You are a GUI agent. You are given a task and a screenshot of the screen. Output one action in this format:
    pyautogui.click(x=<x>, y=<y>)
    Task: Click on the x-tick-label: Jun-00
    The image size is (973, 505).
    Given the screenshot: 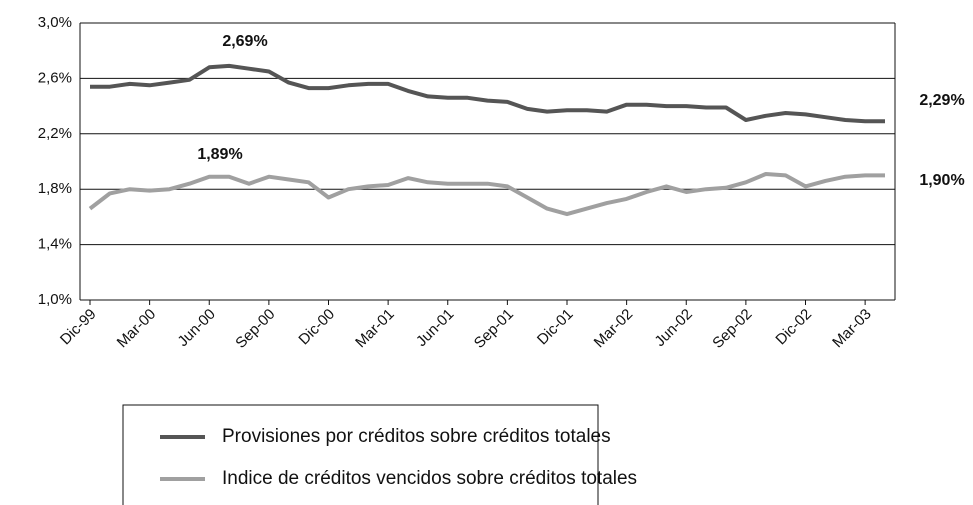 What is the action you would take?
    pyautogui.click(x=196, y=328)
    